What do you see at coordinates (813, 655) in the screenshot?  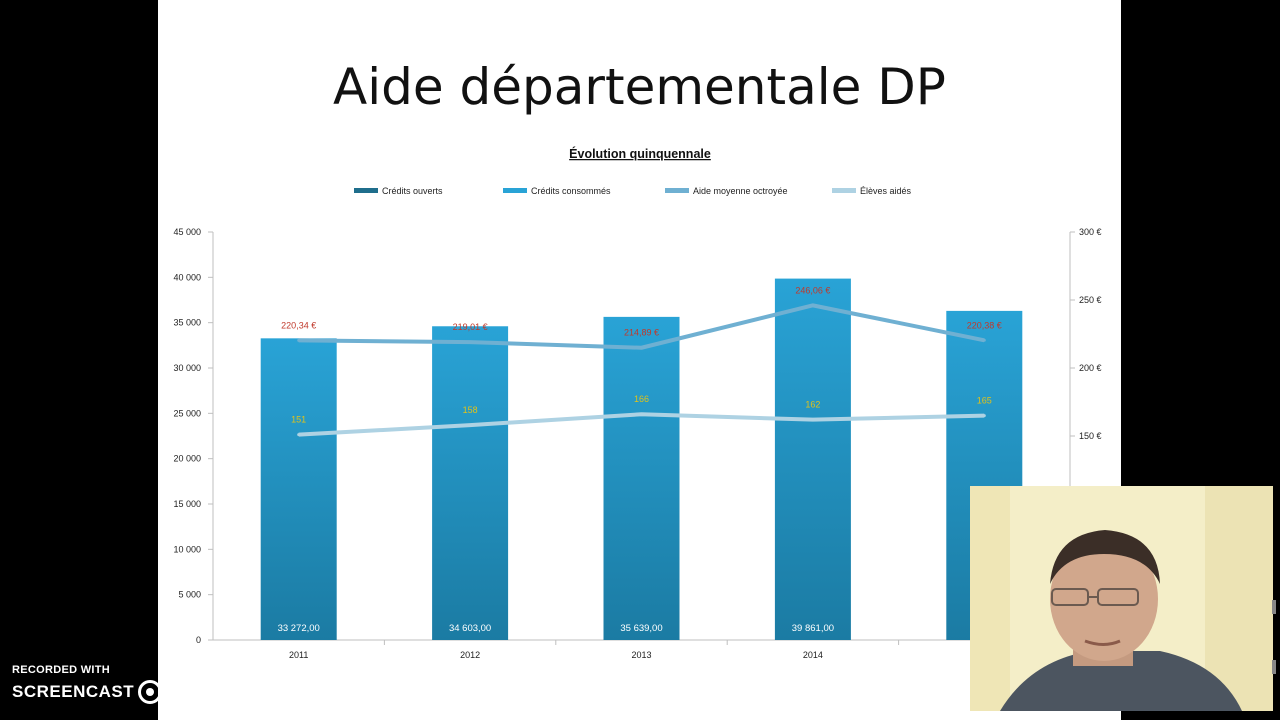 I see `x-tick-label: 2014` at bounding box center [813, 655].